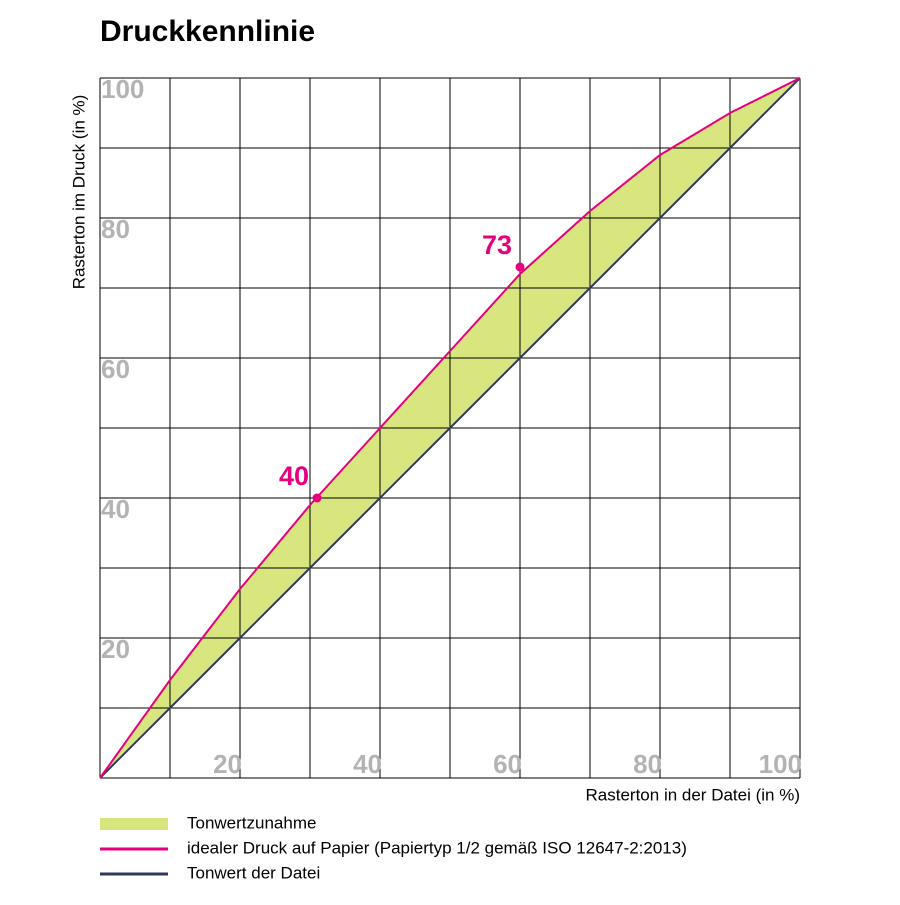 This screenshot has height=905, width=900. Describe the element at coordinates (134, 824) in the screenshot. I see `legend-swatch` at that location.